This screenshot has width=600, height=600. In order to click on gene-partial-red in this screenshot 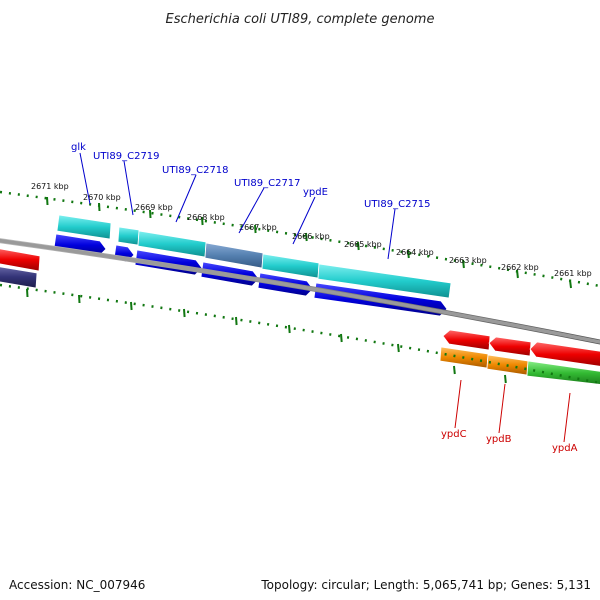, I will do `click(20, 260)`.